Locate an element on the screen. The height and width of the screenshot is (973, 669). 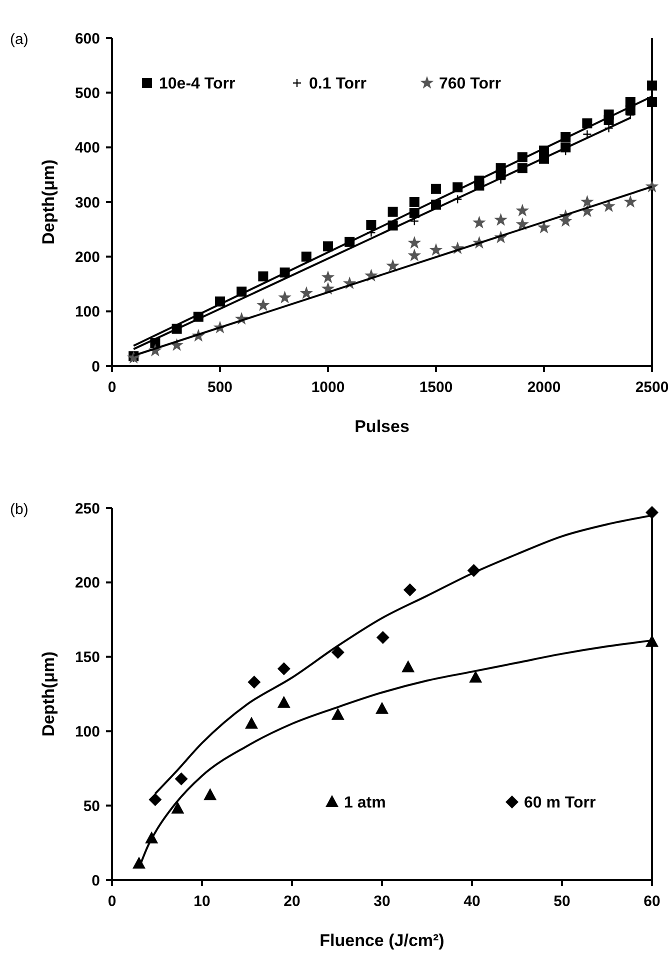
x-tick-label: 40 is located at coordinates (472, 901).